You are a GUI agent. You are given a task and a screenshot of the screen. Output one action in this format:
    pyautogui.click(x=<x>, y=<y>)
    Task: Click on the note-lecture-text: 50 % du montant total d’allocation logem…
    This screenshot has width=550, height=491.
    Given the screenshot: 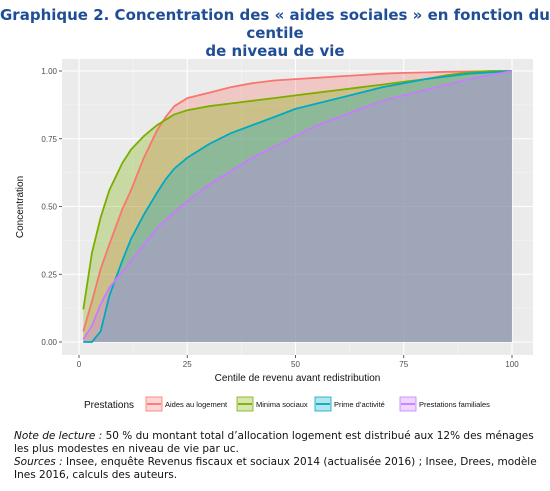 What is the action you would take?
    pyautogui.click(x=274, y=442)
    